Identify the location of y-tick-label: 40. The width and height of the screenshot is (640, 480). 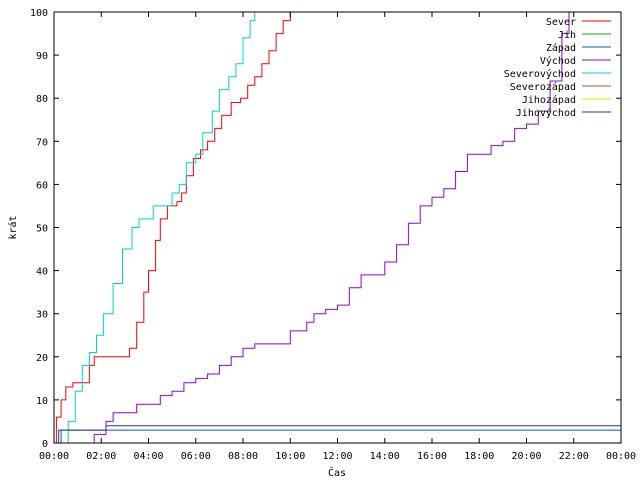
(42, 272).